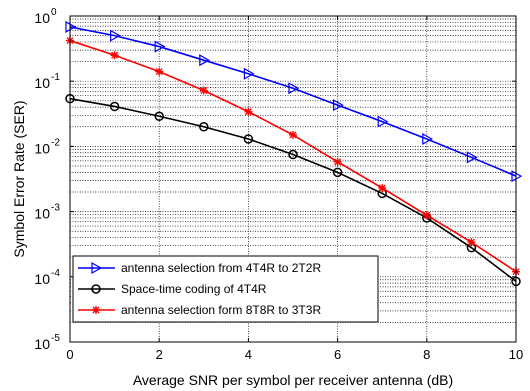 This screenshot has width=530, height=391. I want to click on y-tick-label: 10 0, so click(45, 16).